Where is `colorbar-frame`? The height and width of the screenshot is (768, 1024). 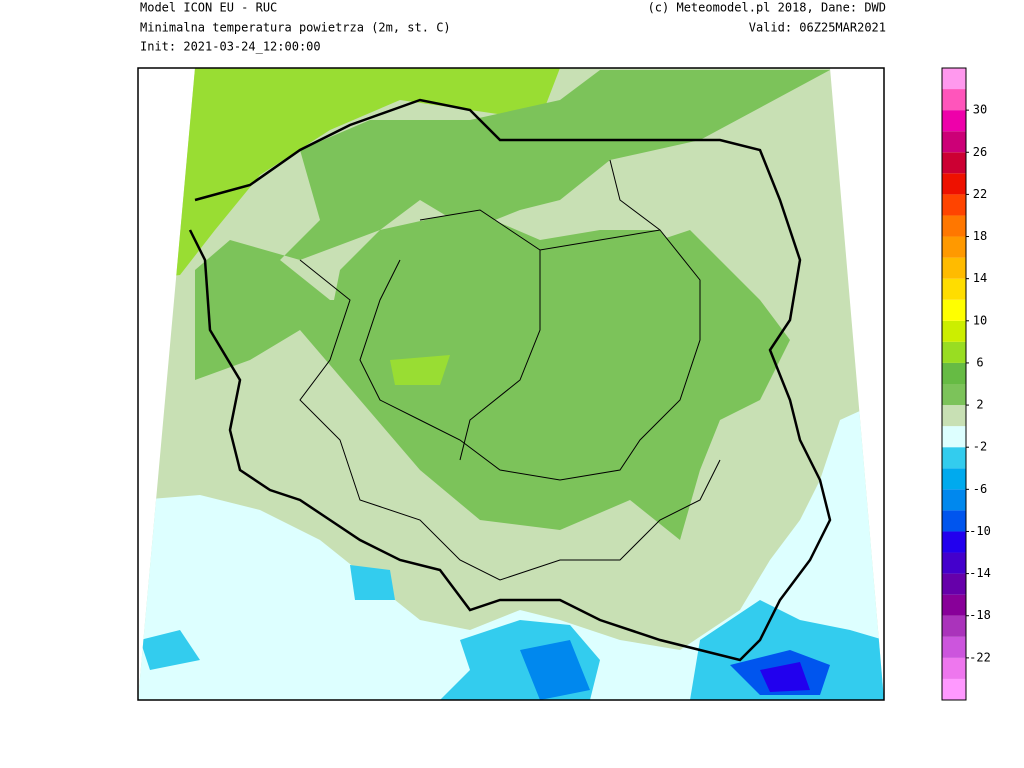 colorbar-frame is located at coordinates (954, 384).